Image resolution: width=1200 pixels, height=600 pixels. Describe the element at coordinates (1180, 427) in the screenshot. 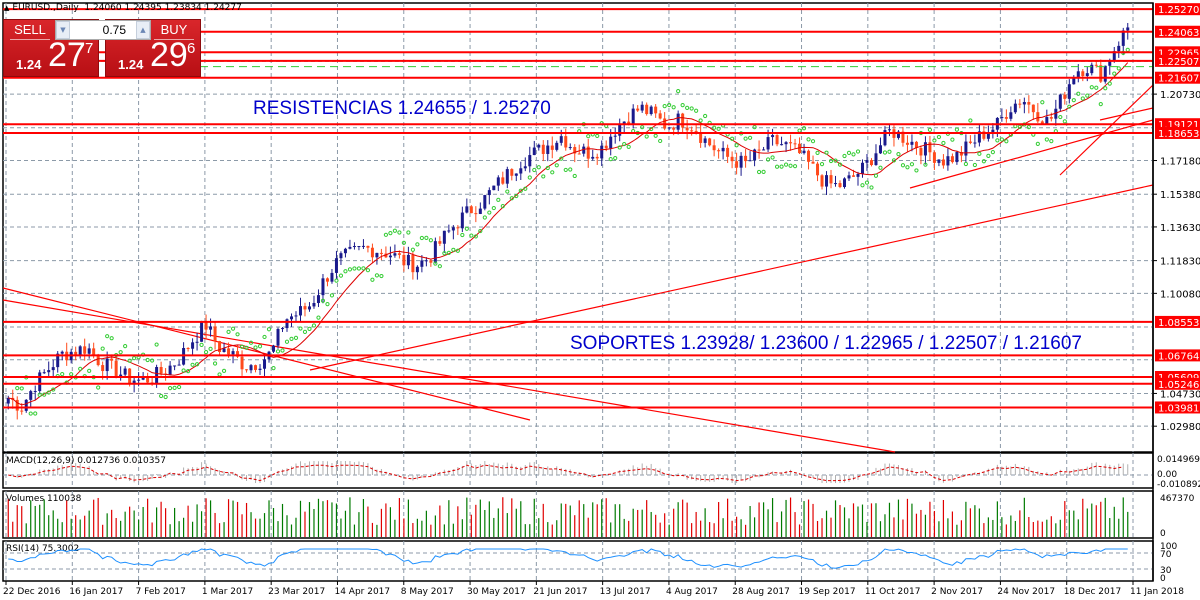

I see `price-axis-tick: 1.02980` at that location.